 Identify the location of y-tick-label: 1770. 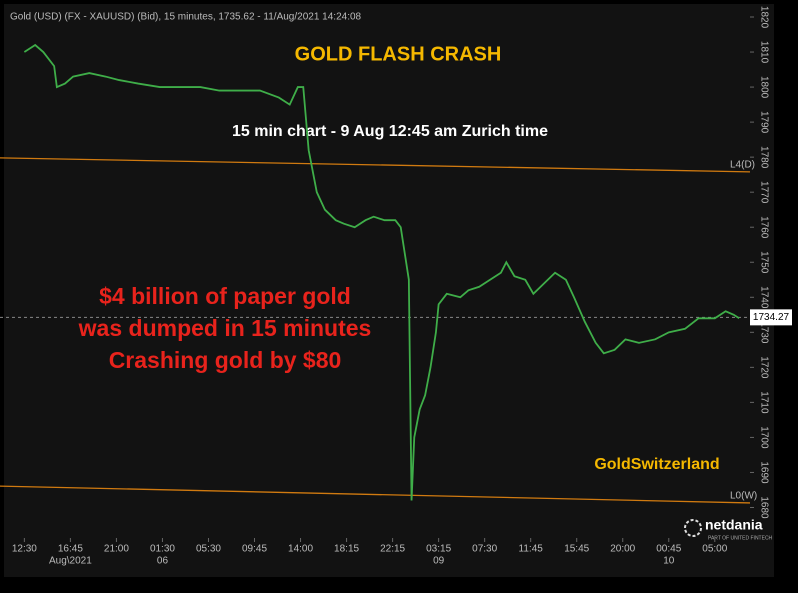
(763, 192).